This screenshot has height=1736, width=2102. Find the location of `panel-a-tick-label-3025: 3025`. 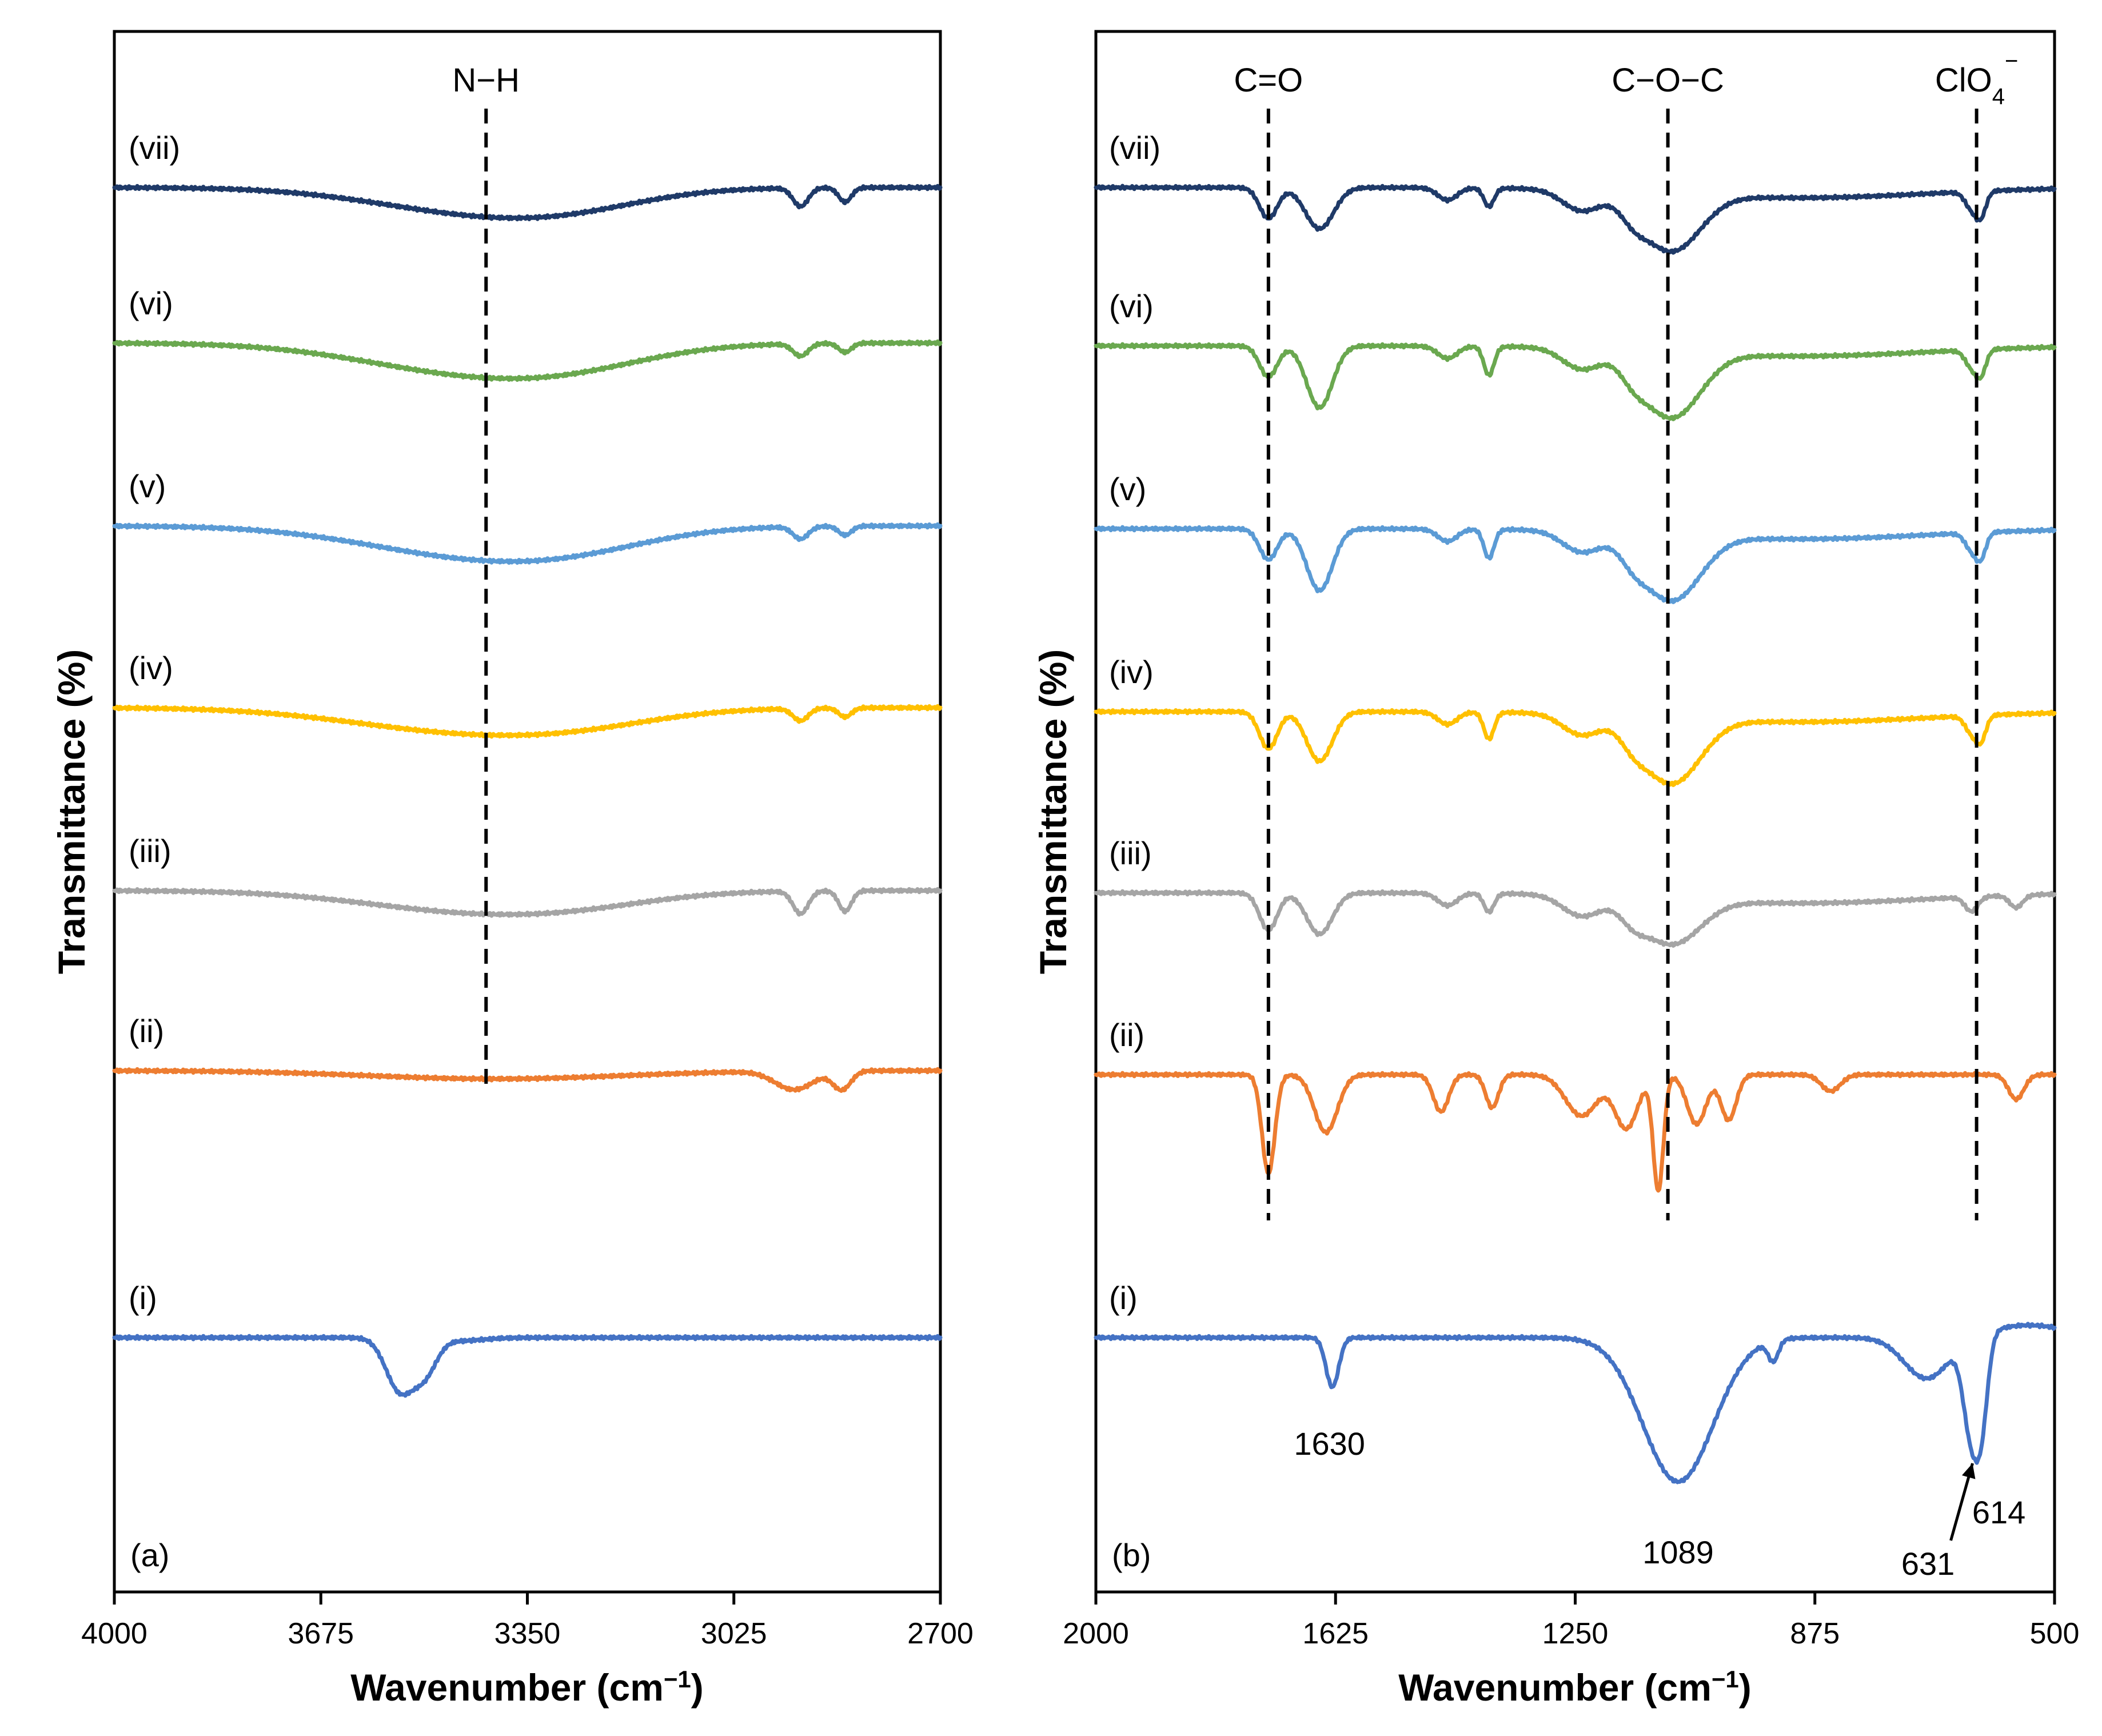

panel-a-tick-label-3025: 3025 is located at coordinates (734, 1633).